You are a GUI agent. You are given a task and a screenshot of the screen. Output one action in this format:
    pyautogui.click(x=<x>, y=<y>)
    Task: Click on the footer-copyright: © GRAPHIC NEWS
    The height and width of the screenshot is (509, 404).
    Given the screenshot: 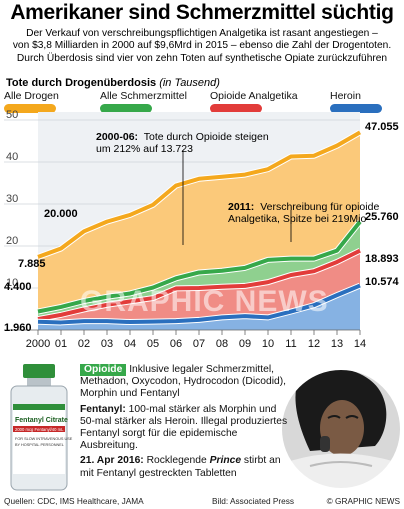 What is the action you would take?
    pyautogui.click(x=363, y=501)
    